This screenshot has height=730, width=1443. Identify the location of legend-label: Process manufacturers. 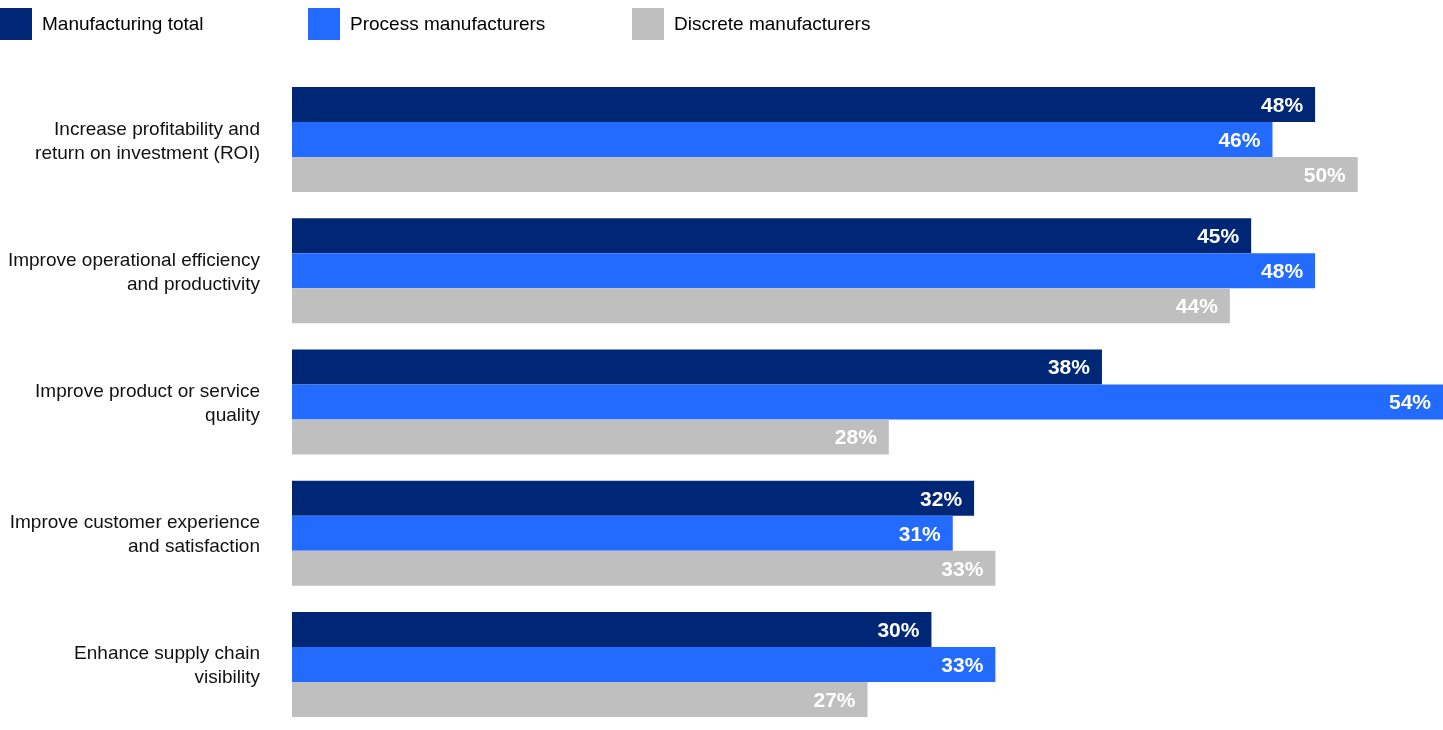
(448, 24).